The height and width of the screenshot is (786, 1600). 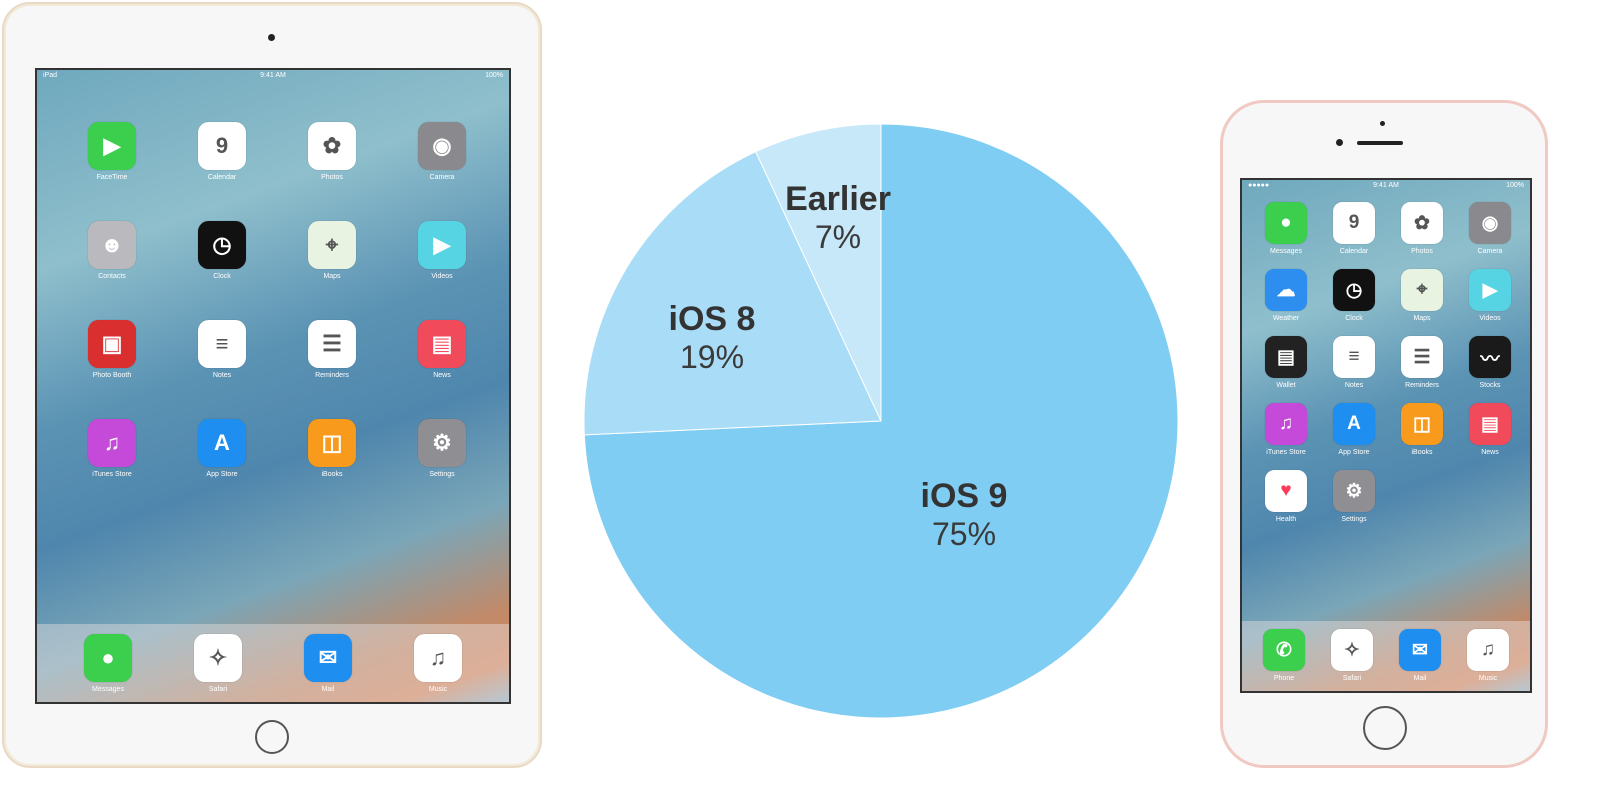 I want to click on label-ios8-name: iOS 8, so click(x=712, y=319).